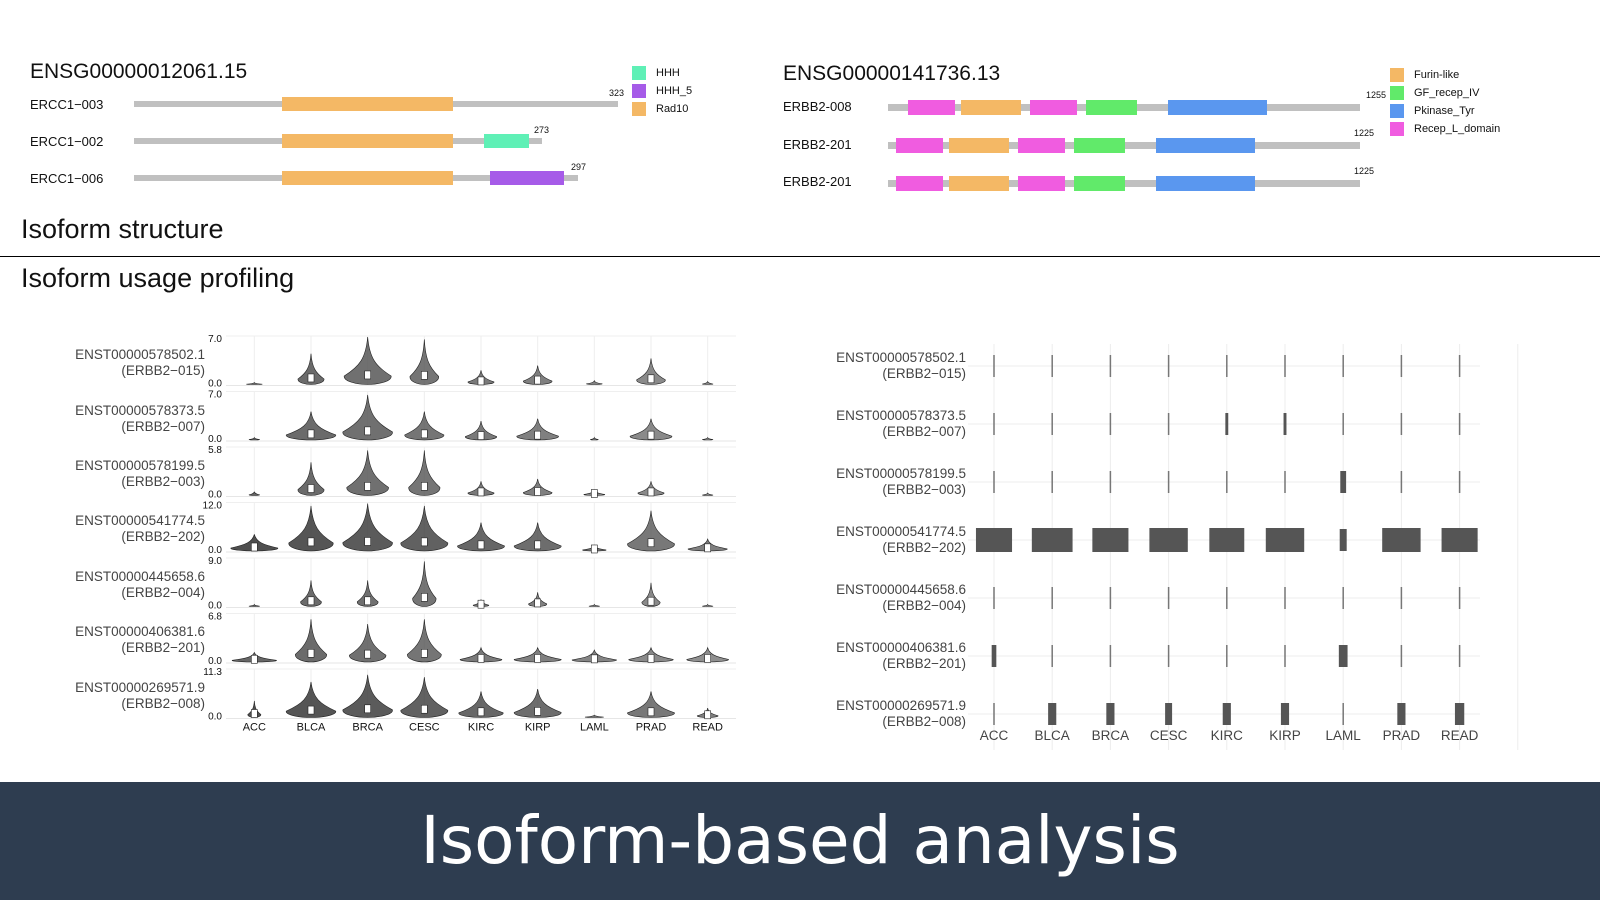  I want to click on legend-item: GF_recep_IV, so click(1445, 93).